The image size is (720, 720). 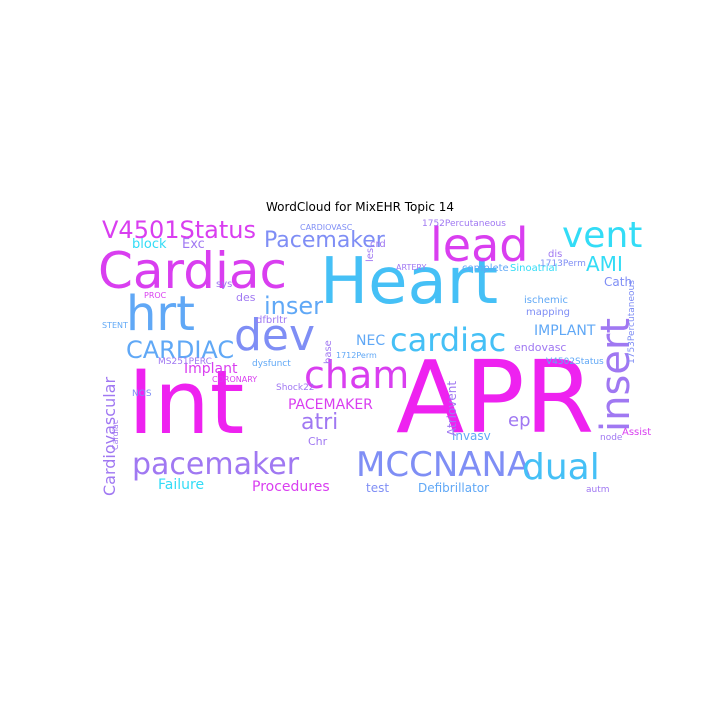 What do you see at coordinates (548, 312) in the screenshot?
I see `word-mapping: mapping` at bounding box center [548, 312].